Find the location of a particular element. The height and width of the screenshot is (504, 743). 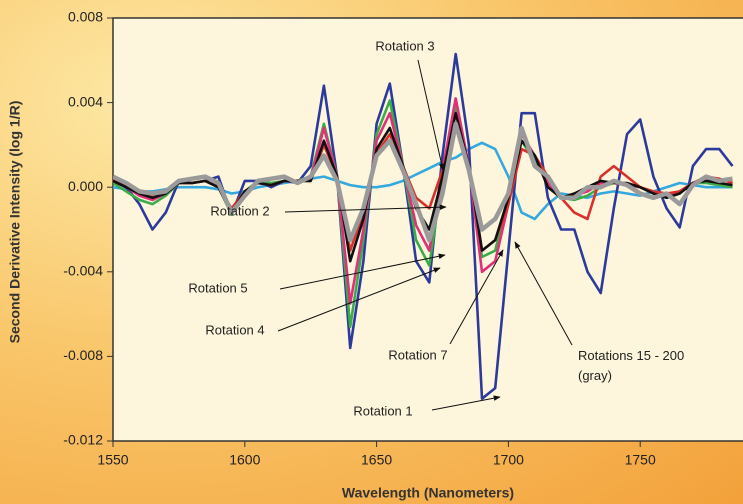

x-tick-label: 1600 is located at coordinates (244, 460).